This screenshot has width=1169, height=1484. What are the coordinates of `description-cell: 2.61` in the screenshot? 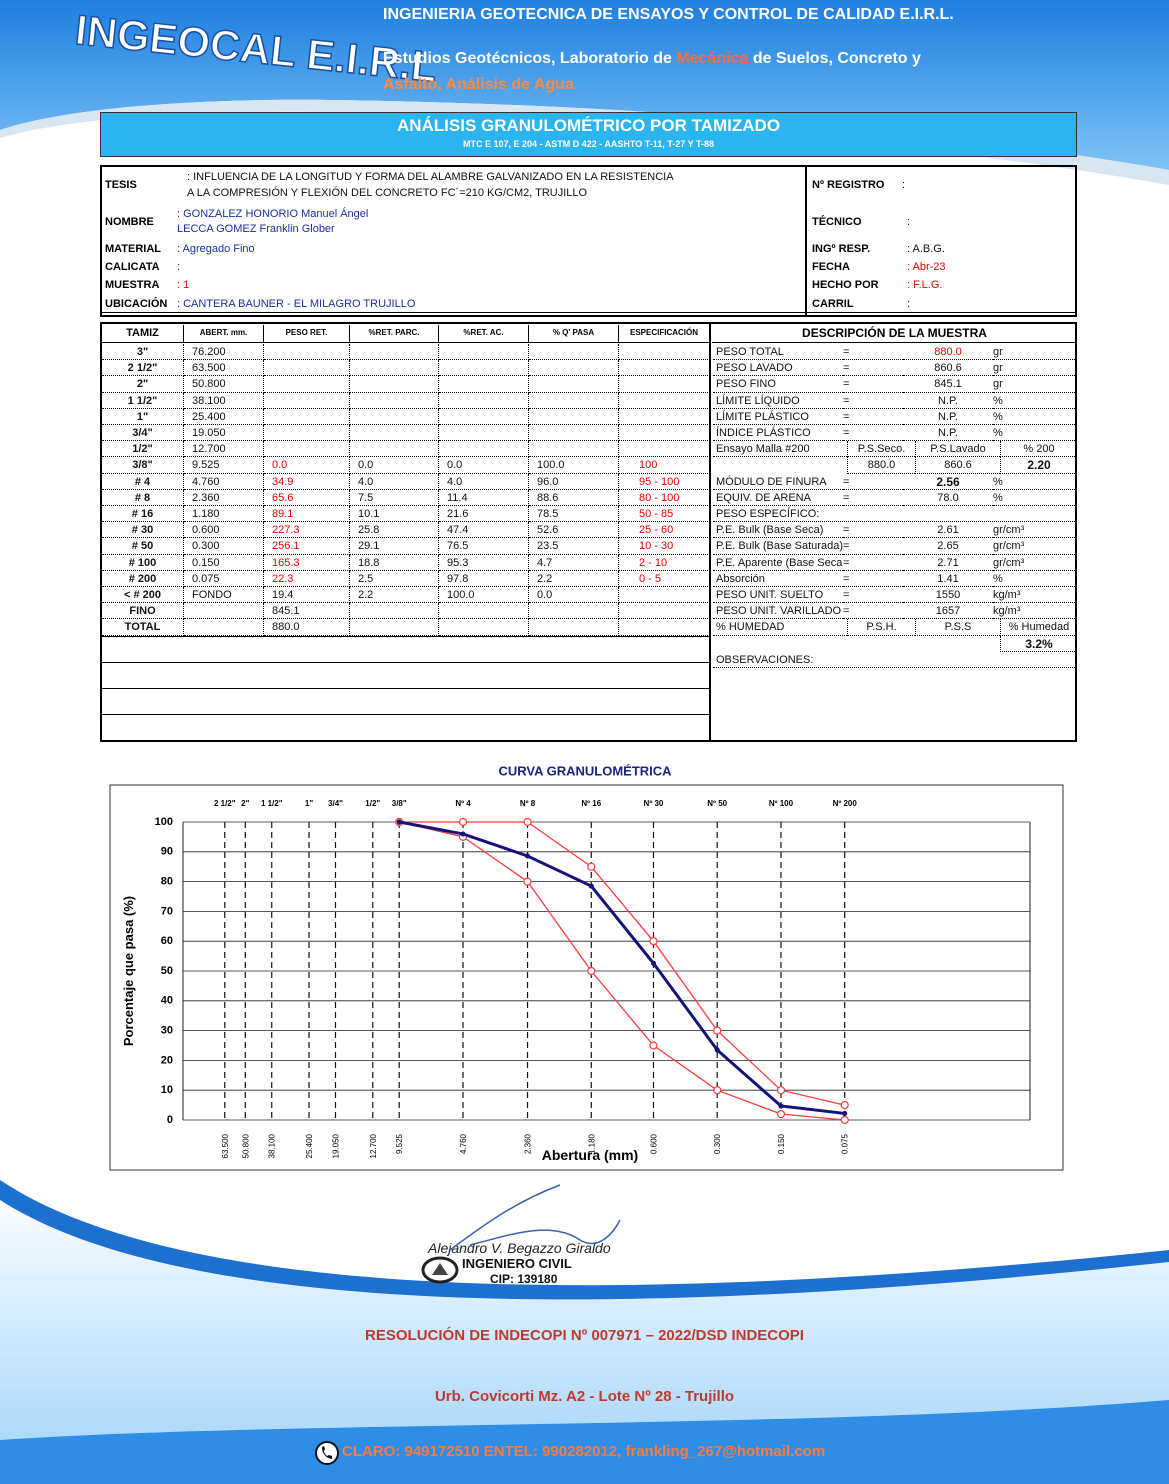 It's located at (948, 530).